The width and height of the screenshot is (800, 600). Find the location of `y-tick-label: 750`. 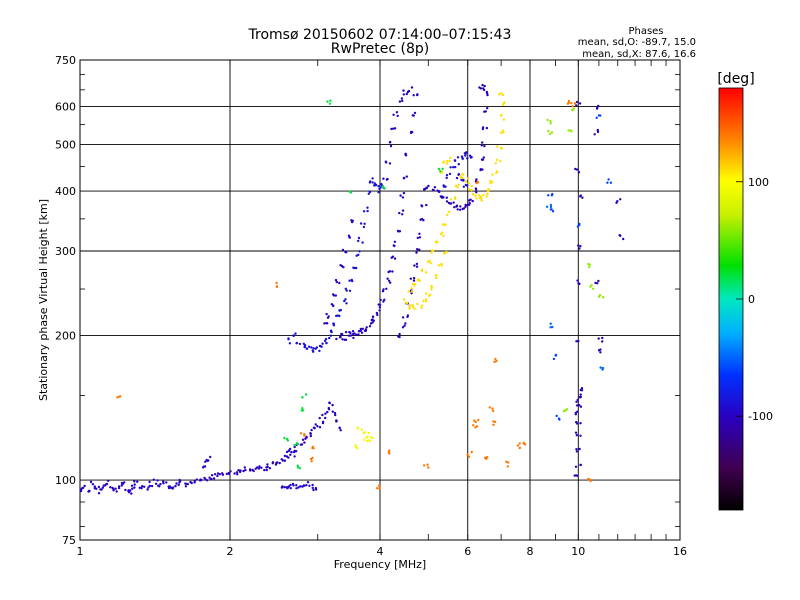

y-tick-label: 750 is located at coordinates (65, 60).